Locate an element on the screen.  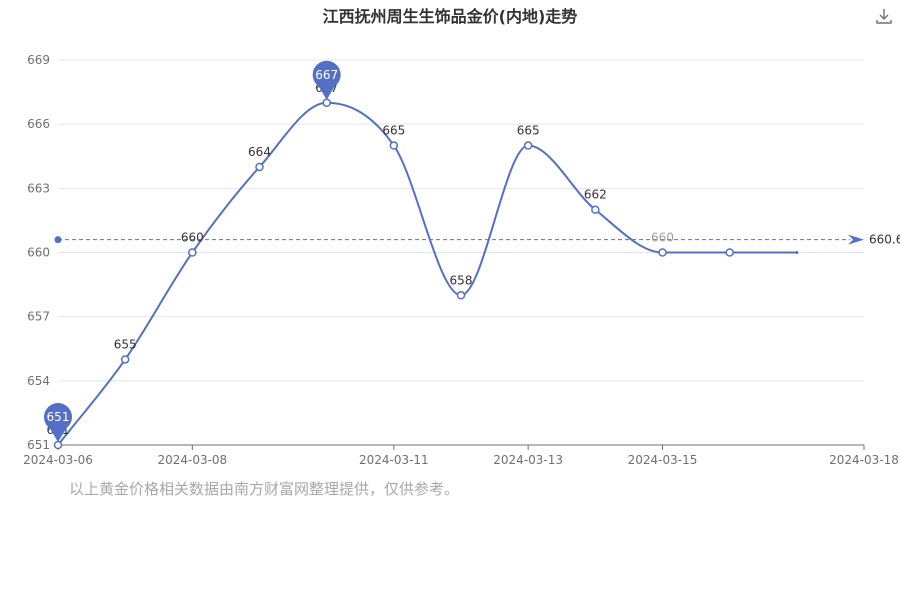
y-tick-label: 669 is located at coordinates (38, 60).